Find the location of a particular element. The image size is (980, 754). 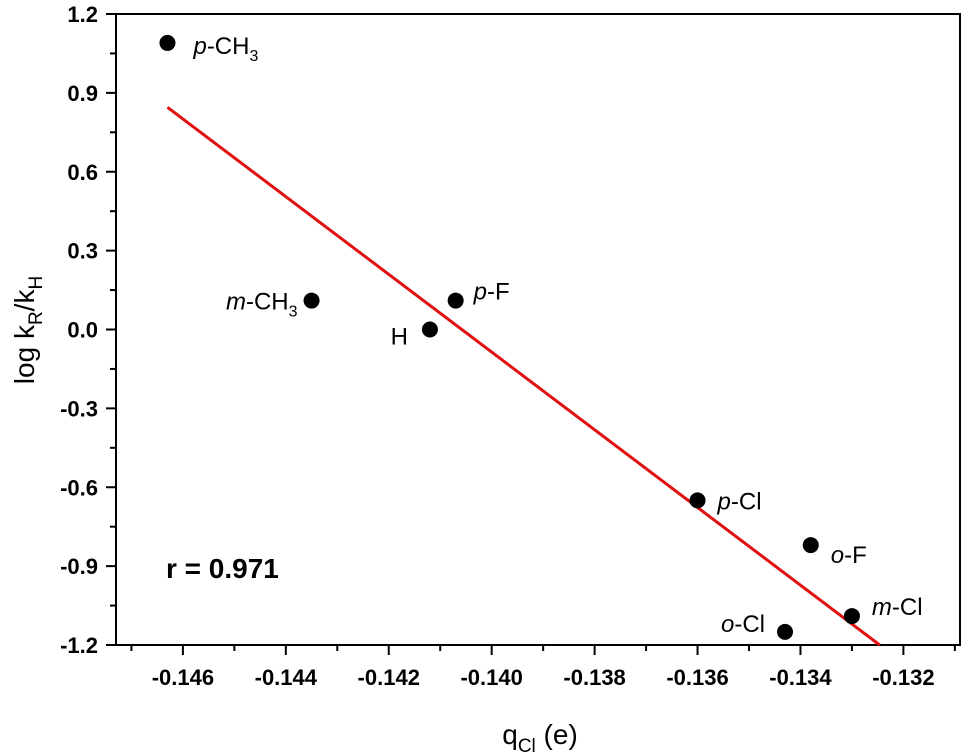

point-label: m-Cl is located at coordinates (897, 607).